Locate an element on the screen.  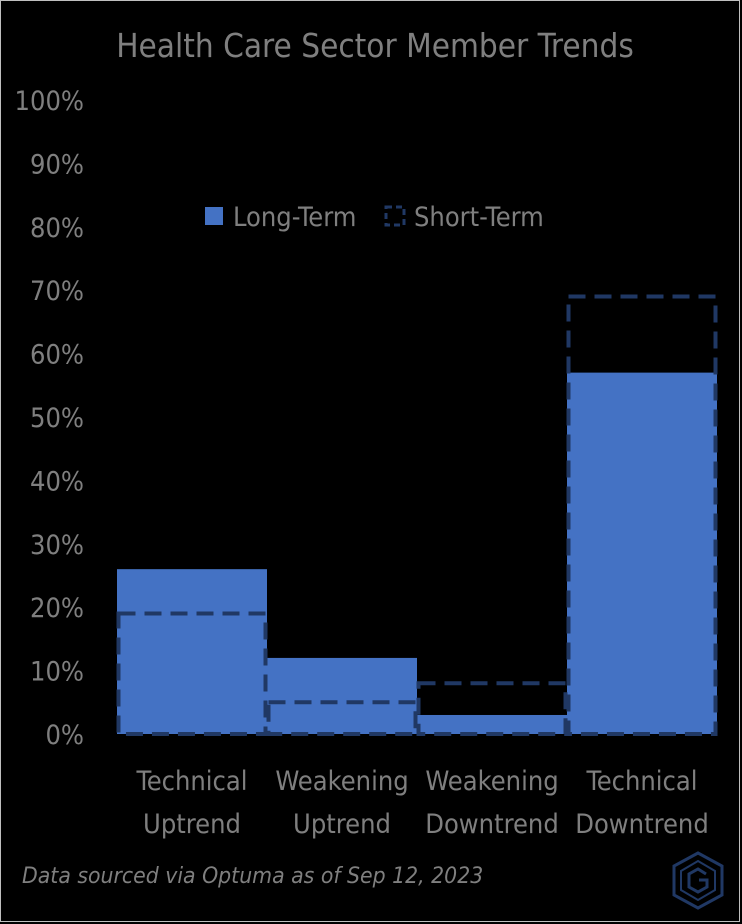
legend-swatch-short-term is located at coordinates (395, 216).